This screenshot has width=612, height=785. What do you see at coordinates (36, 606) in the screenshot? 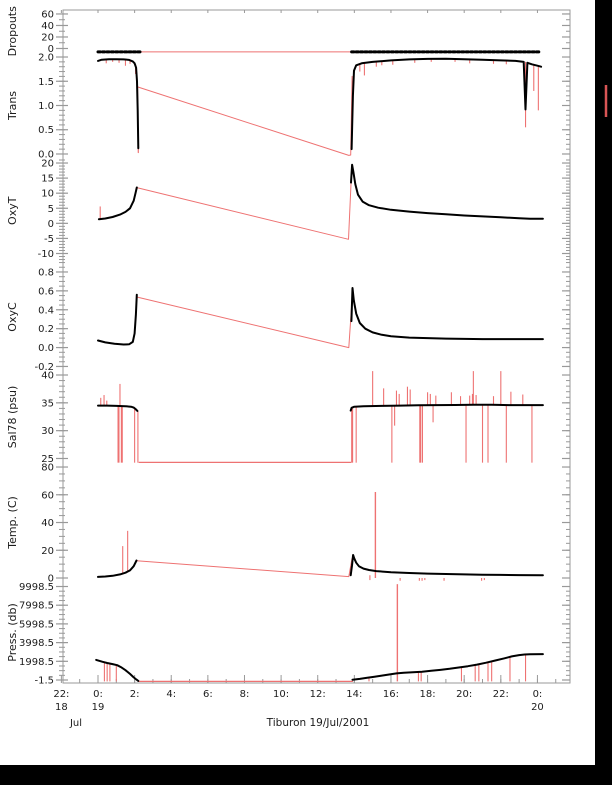
I see `y-tick-label: 7998.5` at bounding box center [36, 606].